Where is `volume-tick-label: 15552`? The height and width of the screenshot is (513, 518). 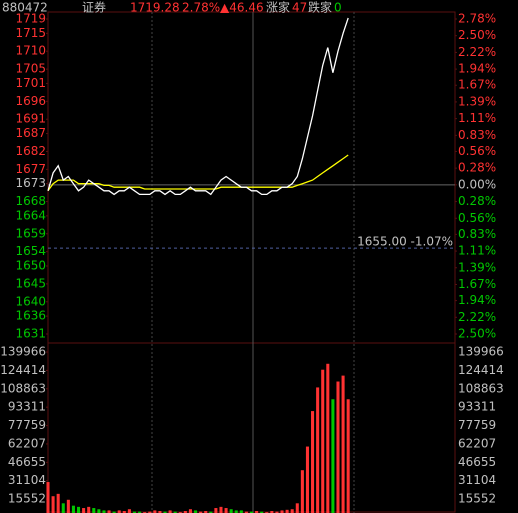 volume-tick-label: 15552 is located at coordinates (27, 499).